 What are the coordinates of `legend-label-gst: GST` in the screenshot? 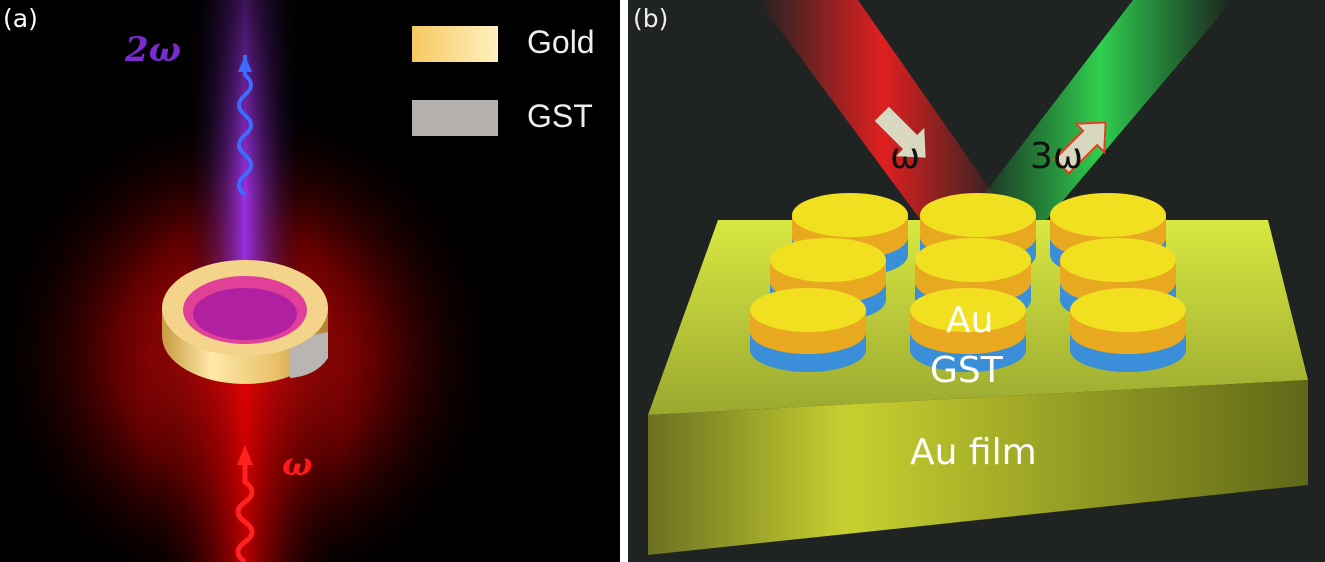 It's located at (560, 116).